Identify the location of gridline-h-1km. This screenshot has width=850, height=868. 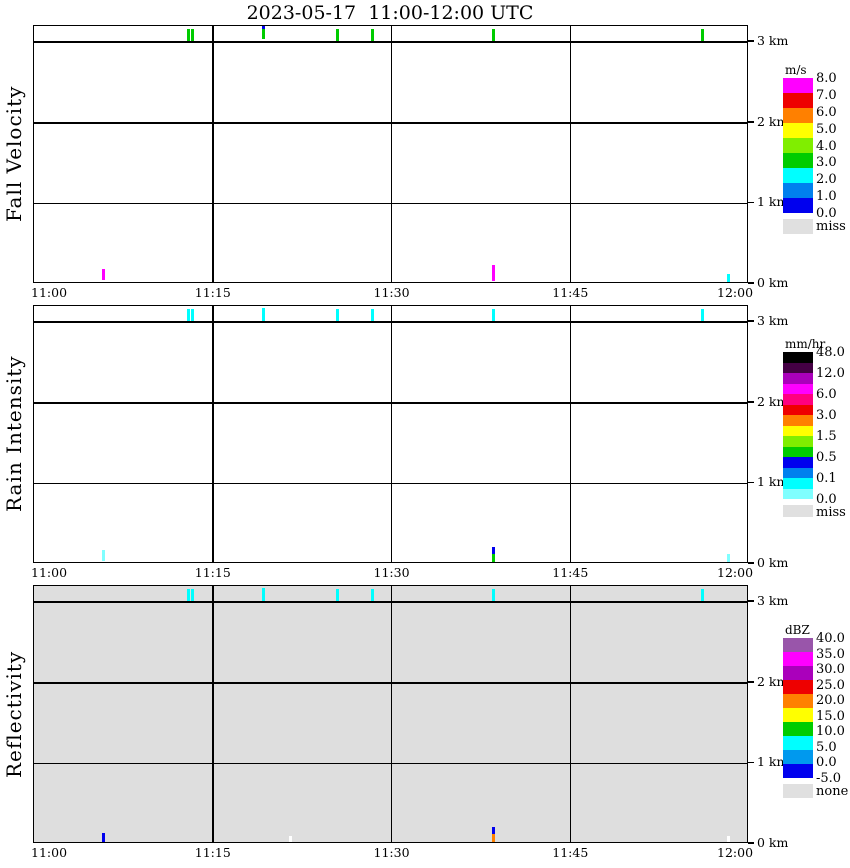
(390, 483).